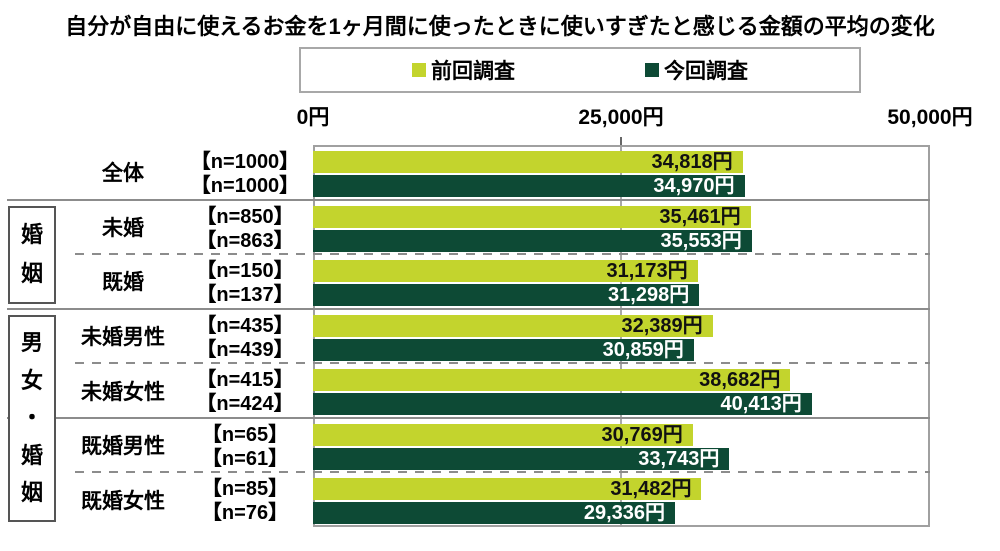 Image resolution: width=1000 pixels, height=551 pixels. Describe the element at coordinates (503, 434) in the screenshot. I see `bar-previous: 30,769円` at that location.